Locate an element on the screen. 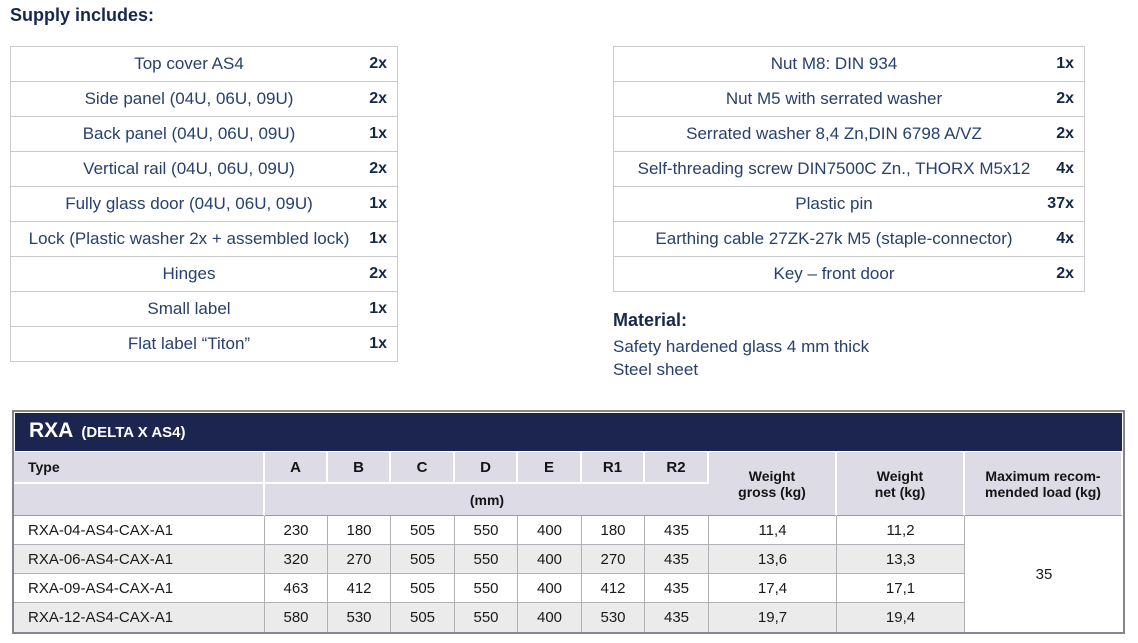 This screenshot has width=1138, height=643. col-header-a: A is located at coordinates (296, 468).